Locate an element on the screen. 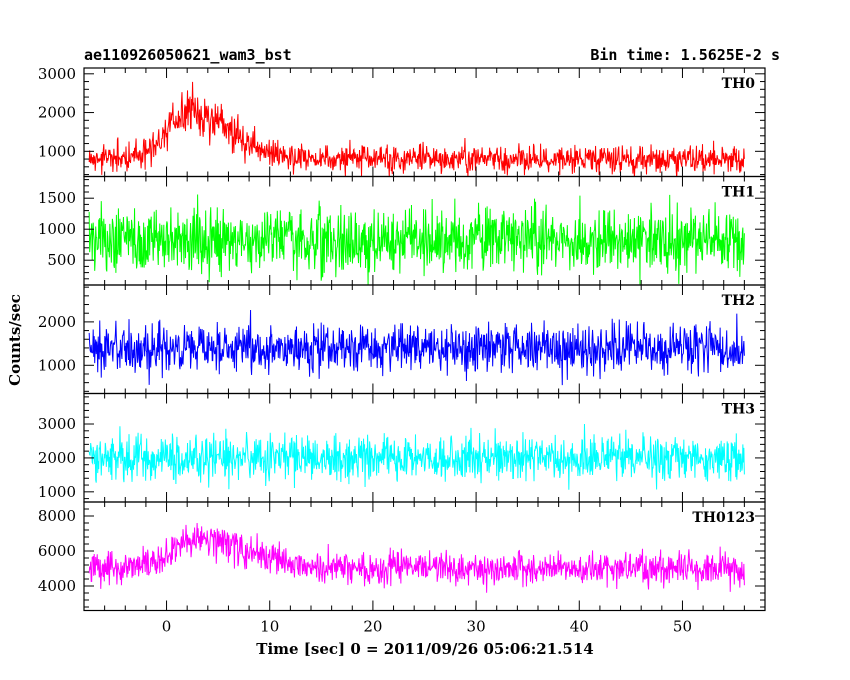  y-tick-label: 8000 is located at coordinates (57, 516).